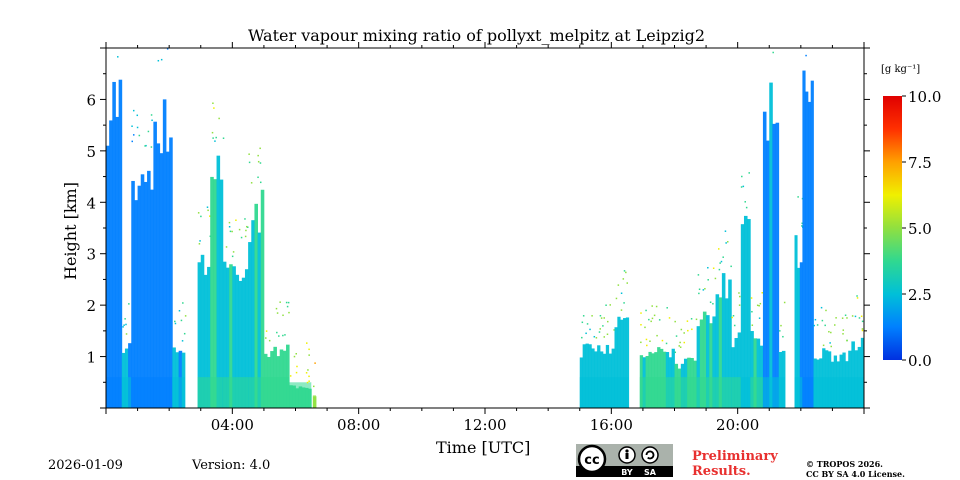  I want to click on y-tick-label: 6, so click(91, 100).